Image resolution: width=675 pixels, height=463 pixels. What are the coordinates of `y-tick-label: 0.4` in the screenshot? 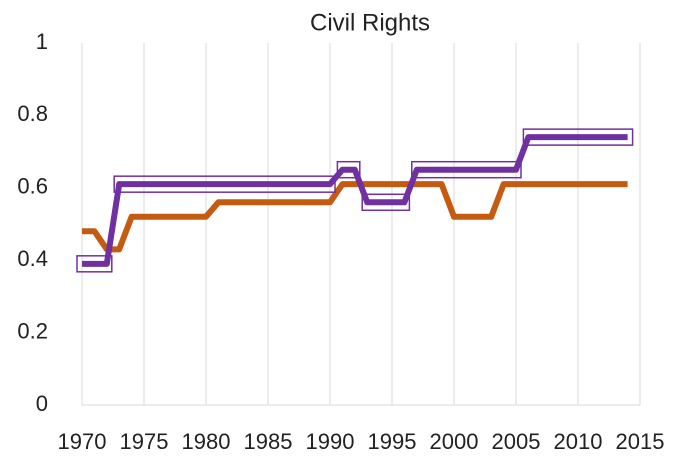 It's located at (32, 258).